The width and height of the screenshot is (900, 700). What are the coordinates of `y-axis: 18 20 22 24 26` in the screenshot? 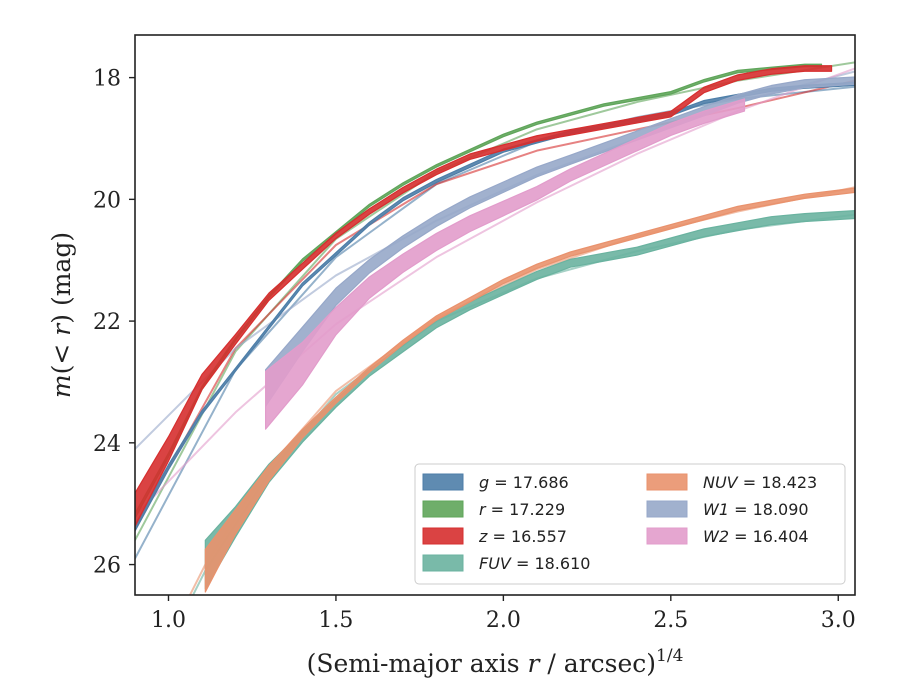 It's located at (114, 323).